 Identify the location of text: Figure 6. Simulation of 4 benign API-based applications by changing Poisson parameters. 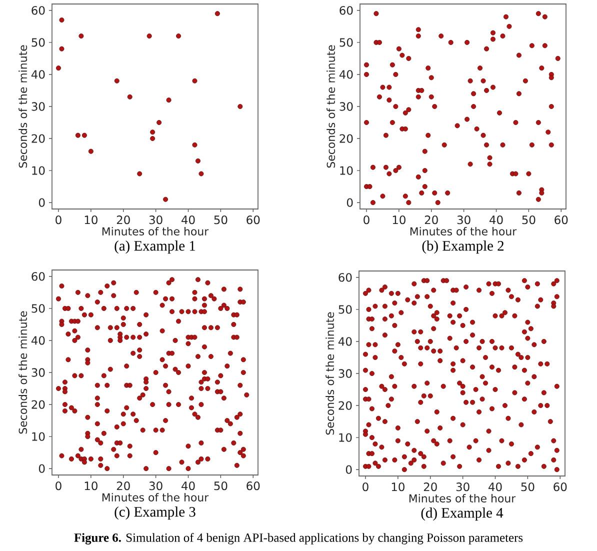
(298, 538).